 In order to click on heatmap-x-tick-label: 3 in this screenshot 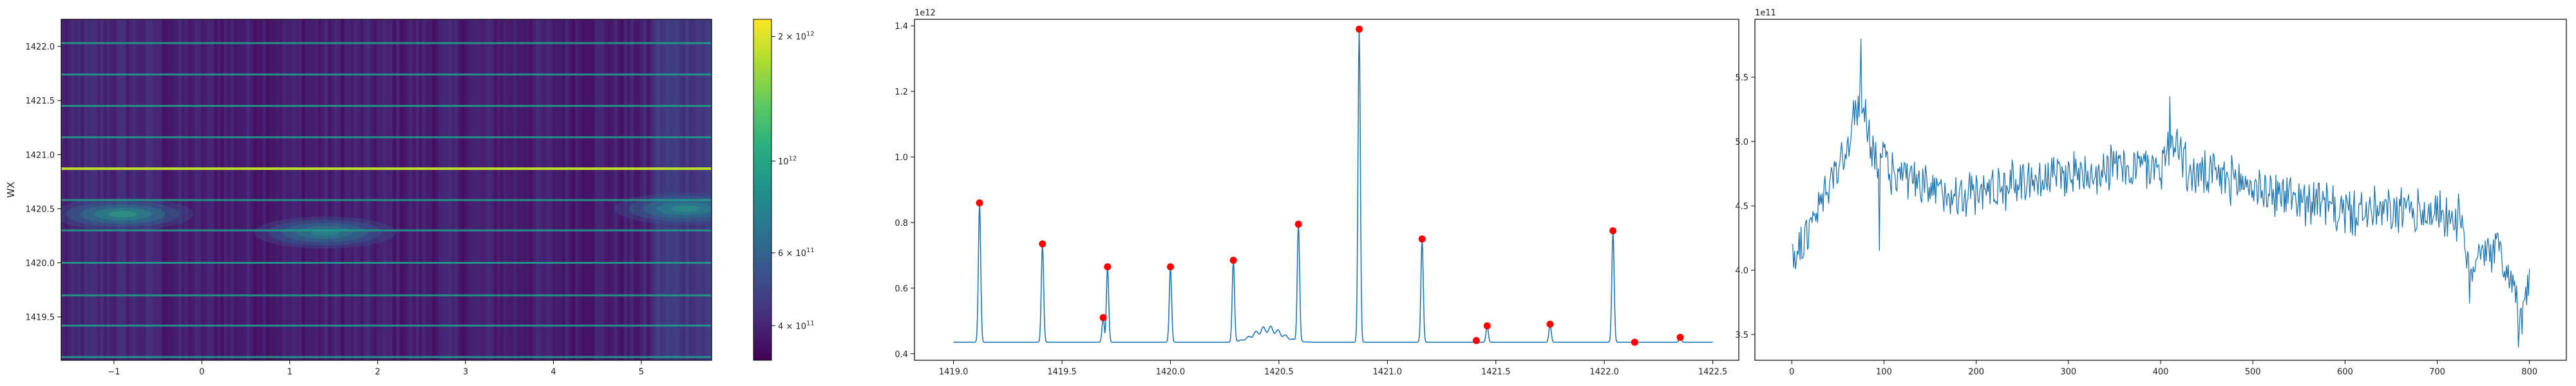, I will do `click(465, 372)`.